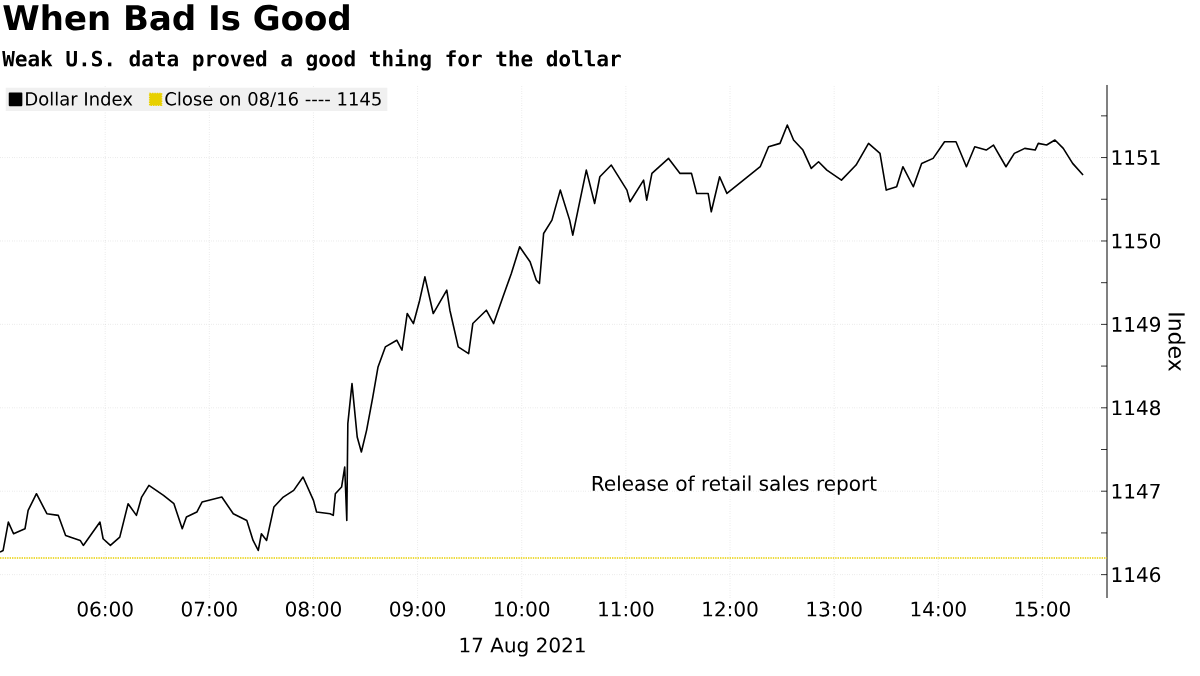  What do you see at coordinates (1136, 491) in the screenshot?
I see `y-tick-label: 1147` at bounding box center [1136, 491].